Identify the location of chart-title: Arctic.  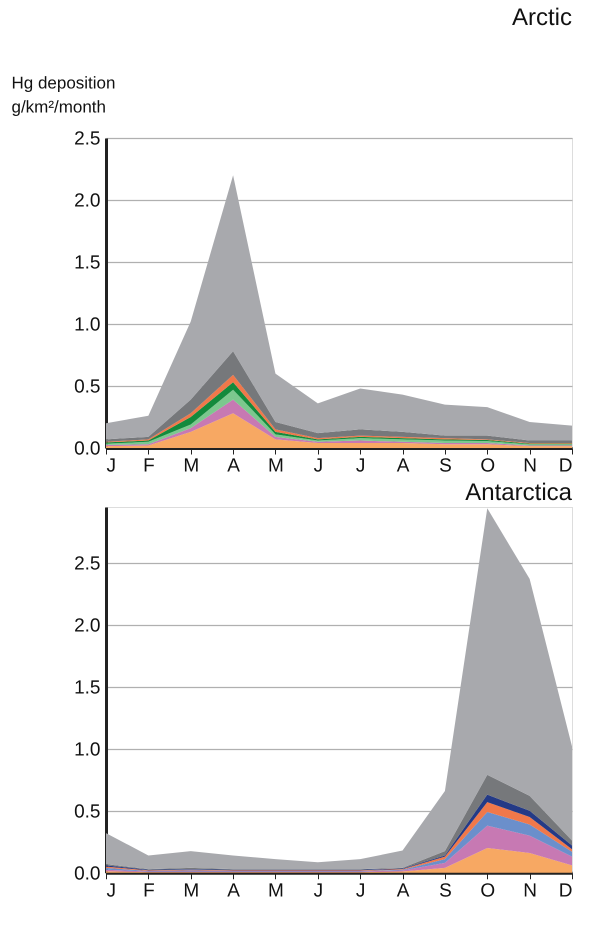
(542, 17).